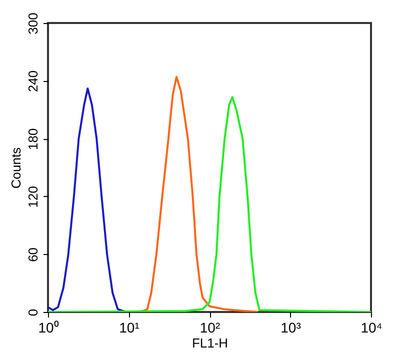 Image resolution: width=393 pixels, height=361 pixels. Describe the element at coordinates (48, 328) in the screenshot. I see `x-tick-label: 10⁰` at that location.